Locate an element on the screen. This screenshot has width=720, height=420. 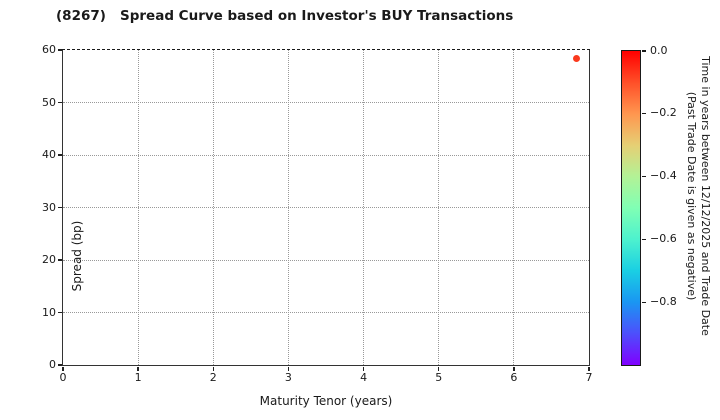
y-tick-label: 0 is located at coordinates (52, 364).